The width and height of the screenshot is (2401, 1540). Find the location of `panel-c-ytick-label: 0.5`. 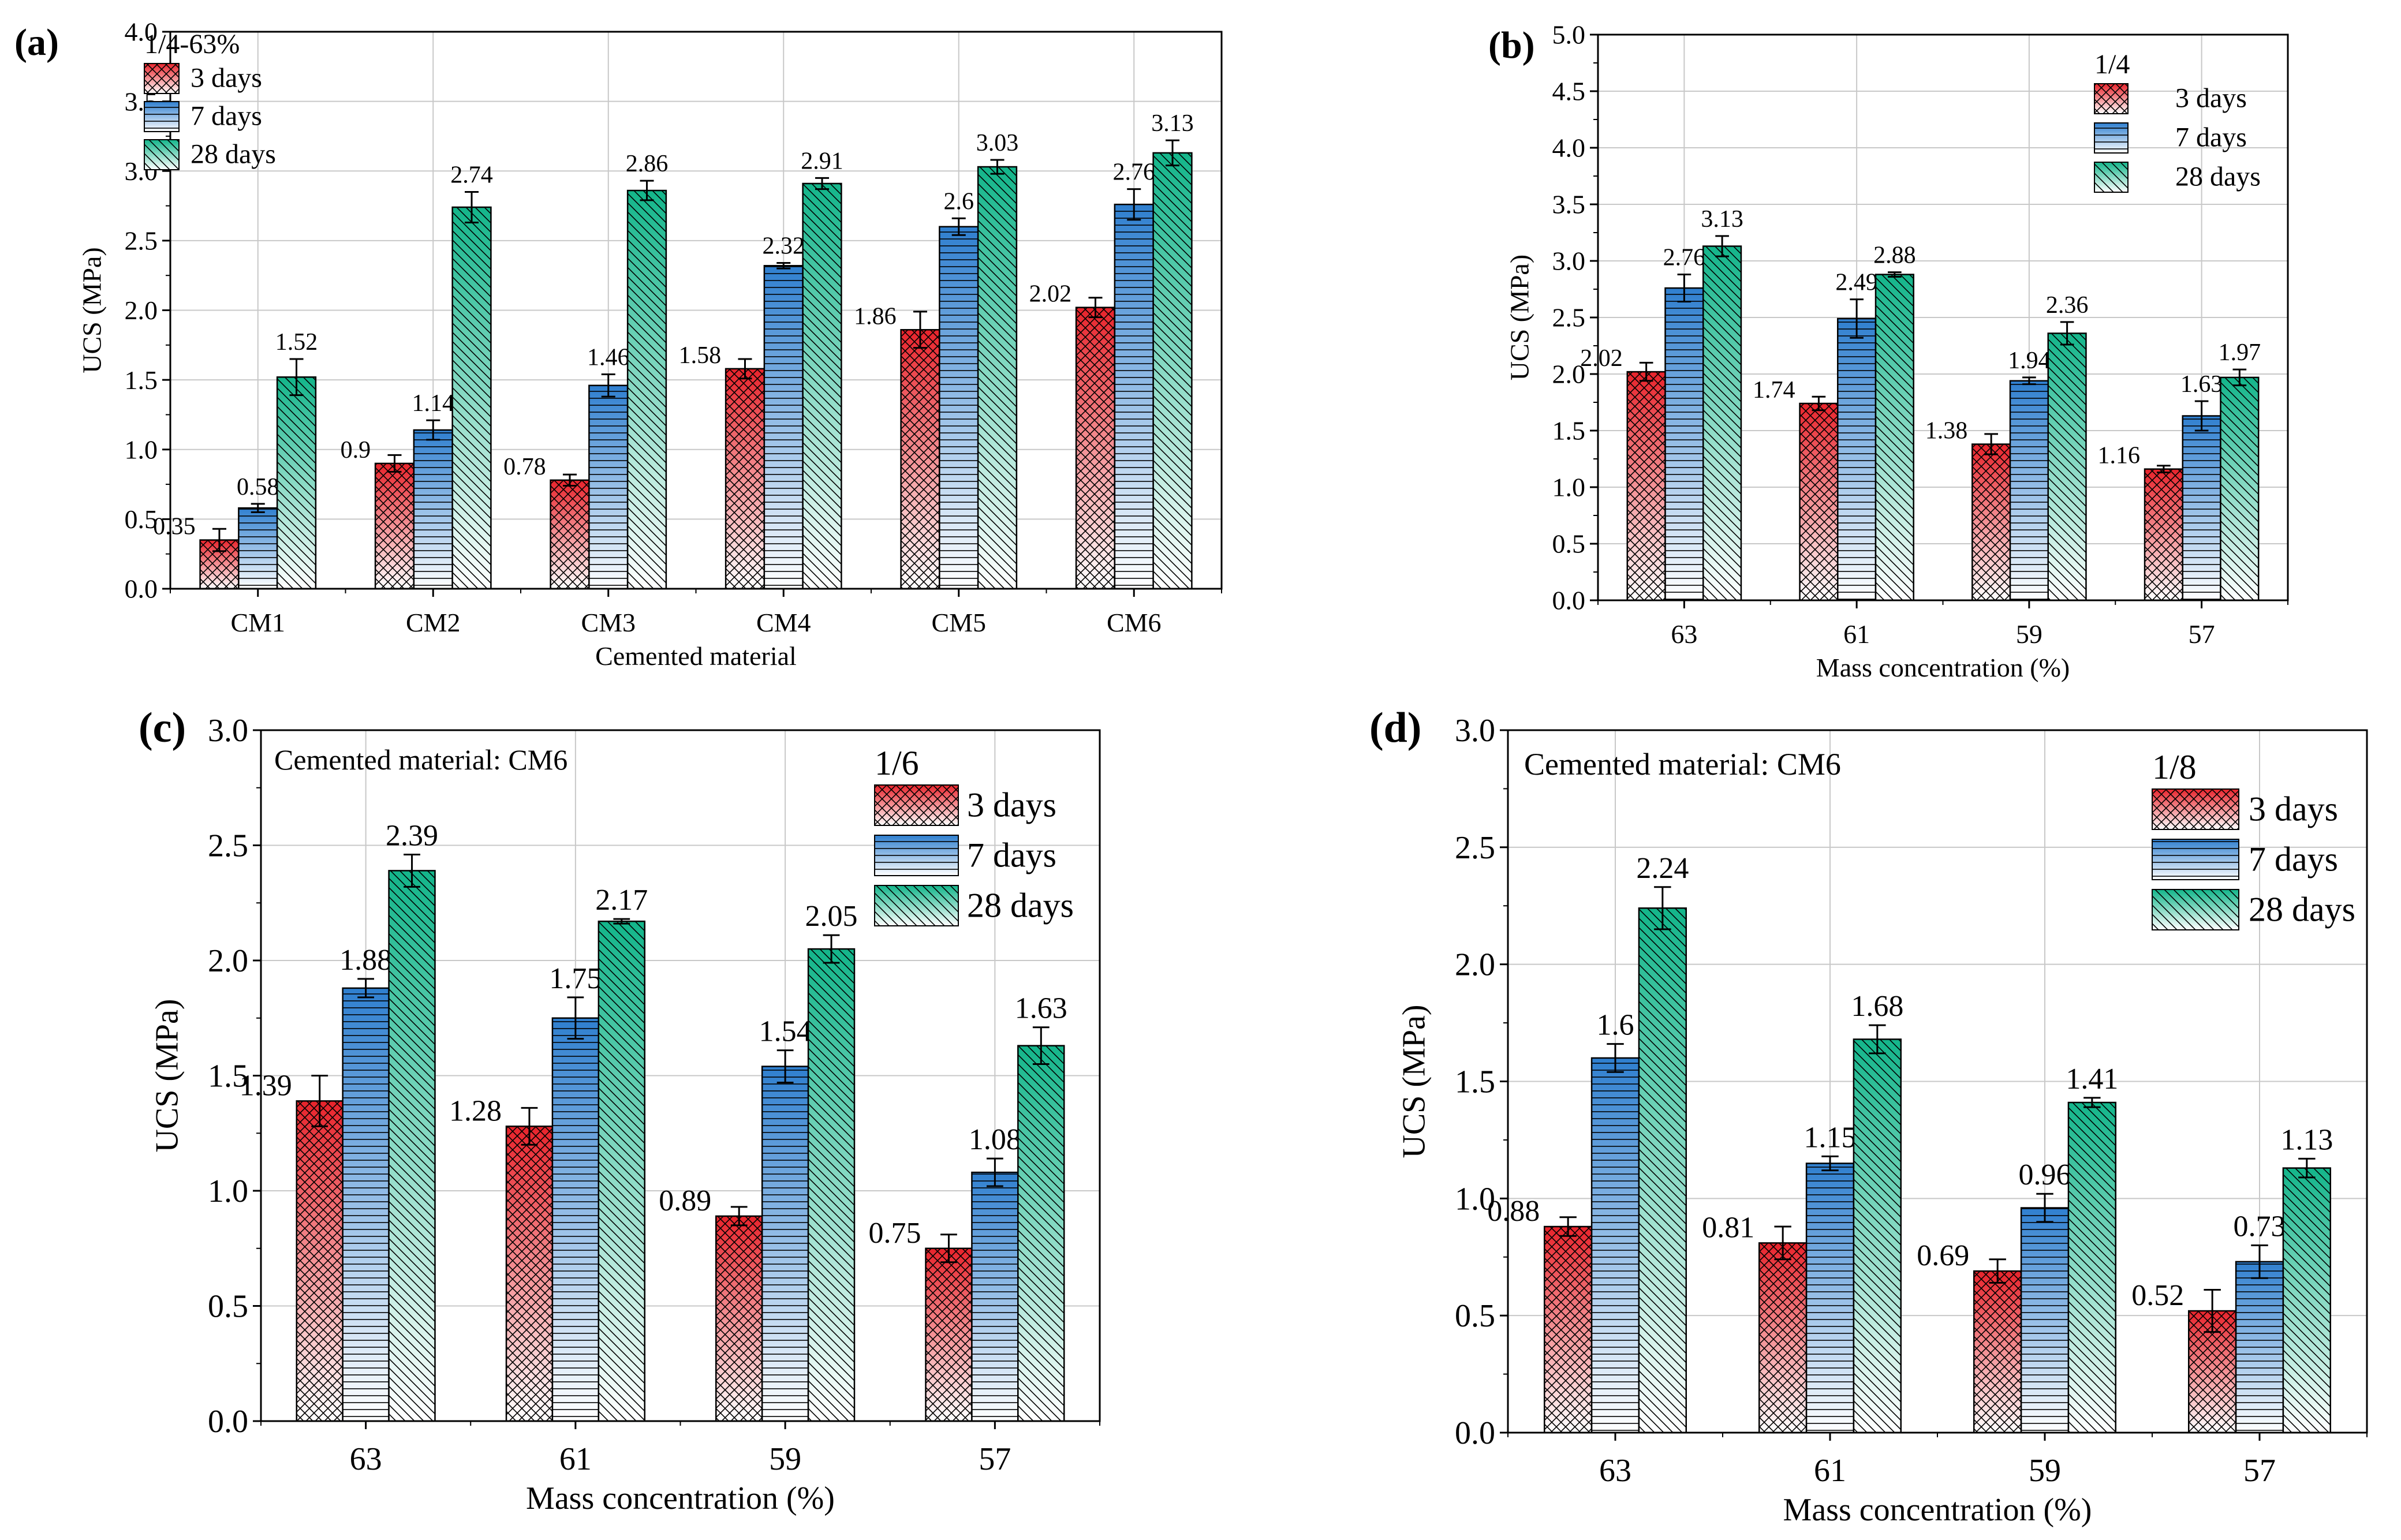

panel-c-ytick-label: 0.5 is located at coordinates (228, 1307).